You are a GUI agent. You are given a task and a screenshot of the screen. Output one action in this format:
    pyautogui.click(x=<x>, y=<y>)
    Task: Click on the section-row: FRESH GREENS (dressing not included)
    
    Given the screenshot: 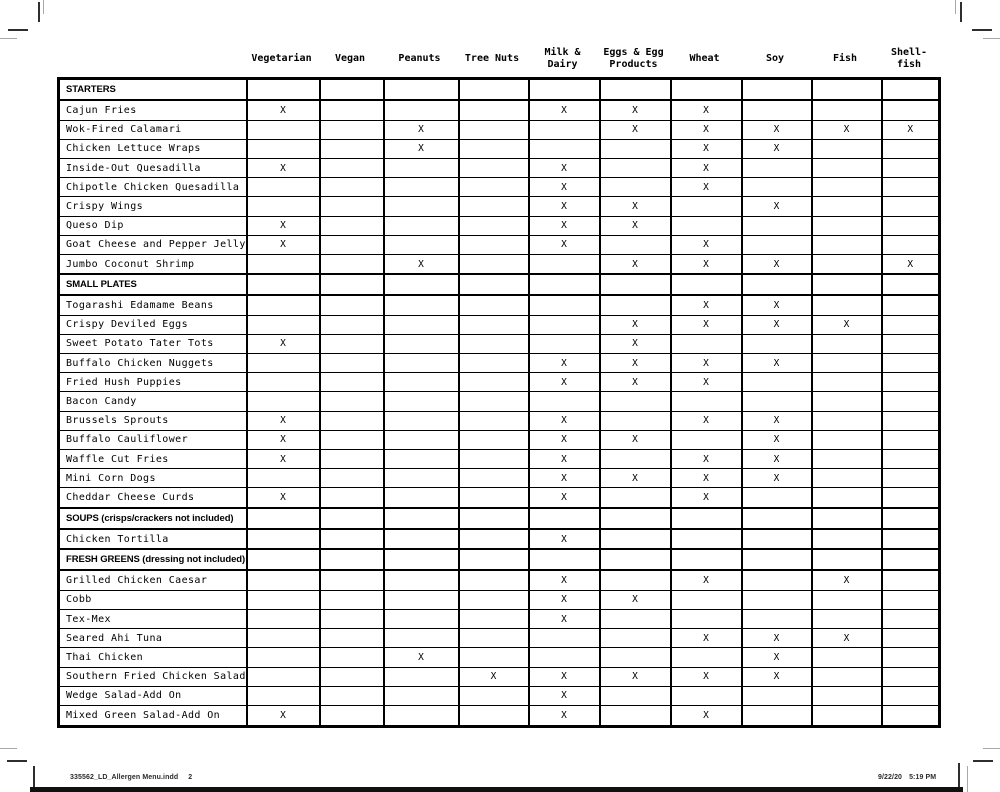 What is the action you would take?
    pyautogui.click(x=499, y=560)
    